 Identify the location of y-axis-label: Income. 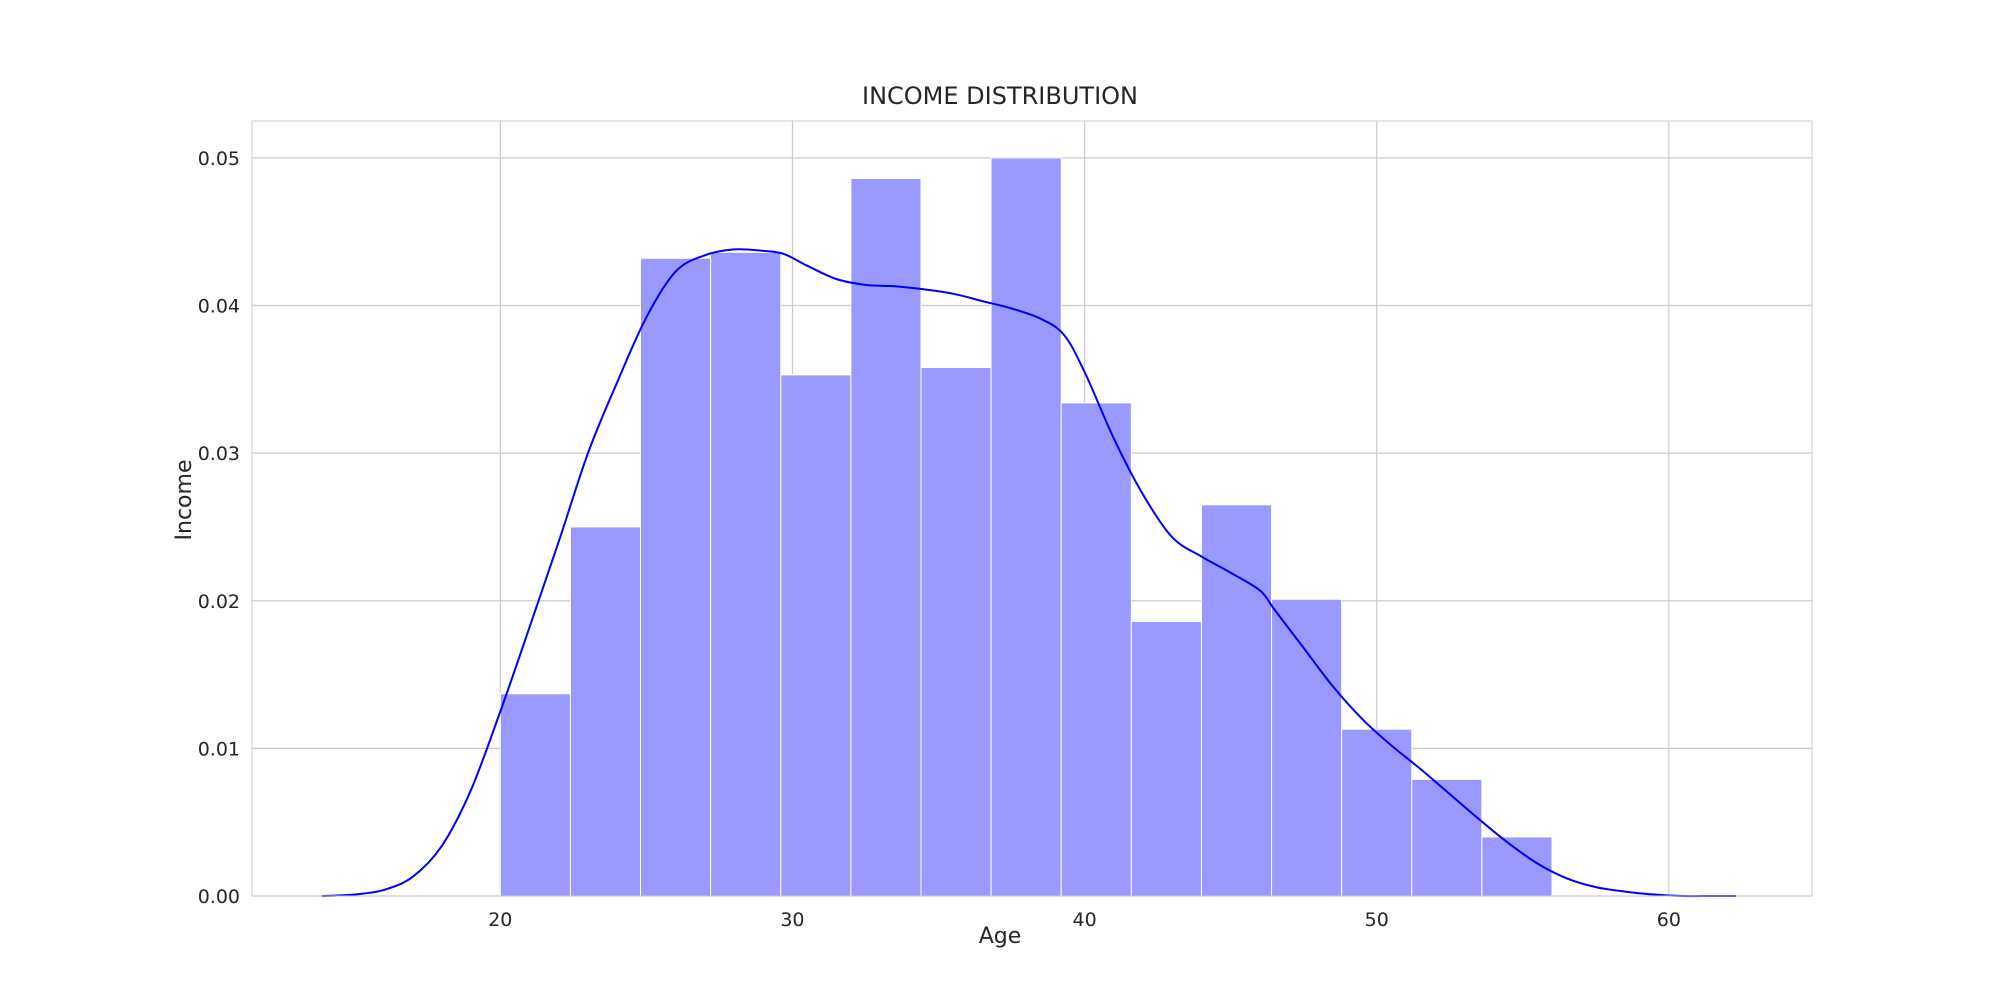
(184, 500).